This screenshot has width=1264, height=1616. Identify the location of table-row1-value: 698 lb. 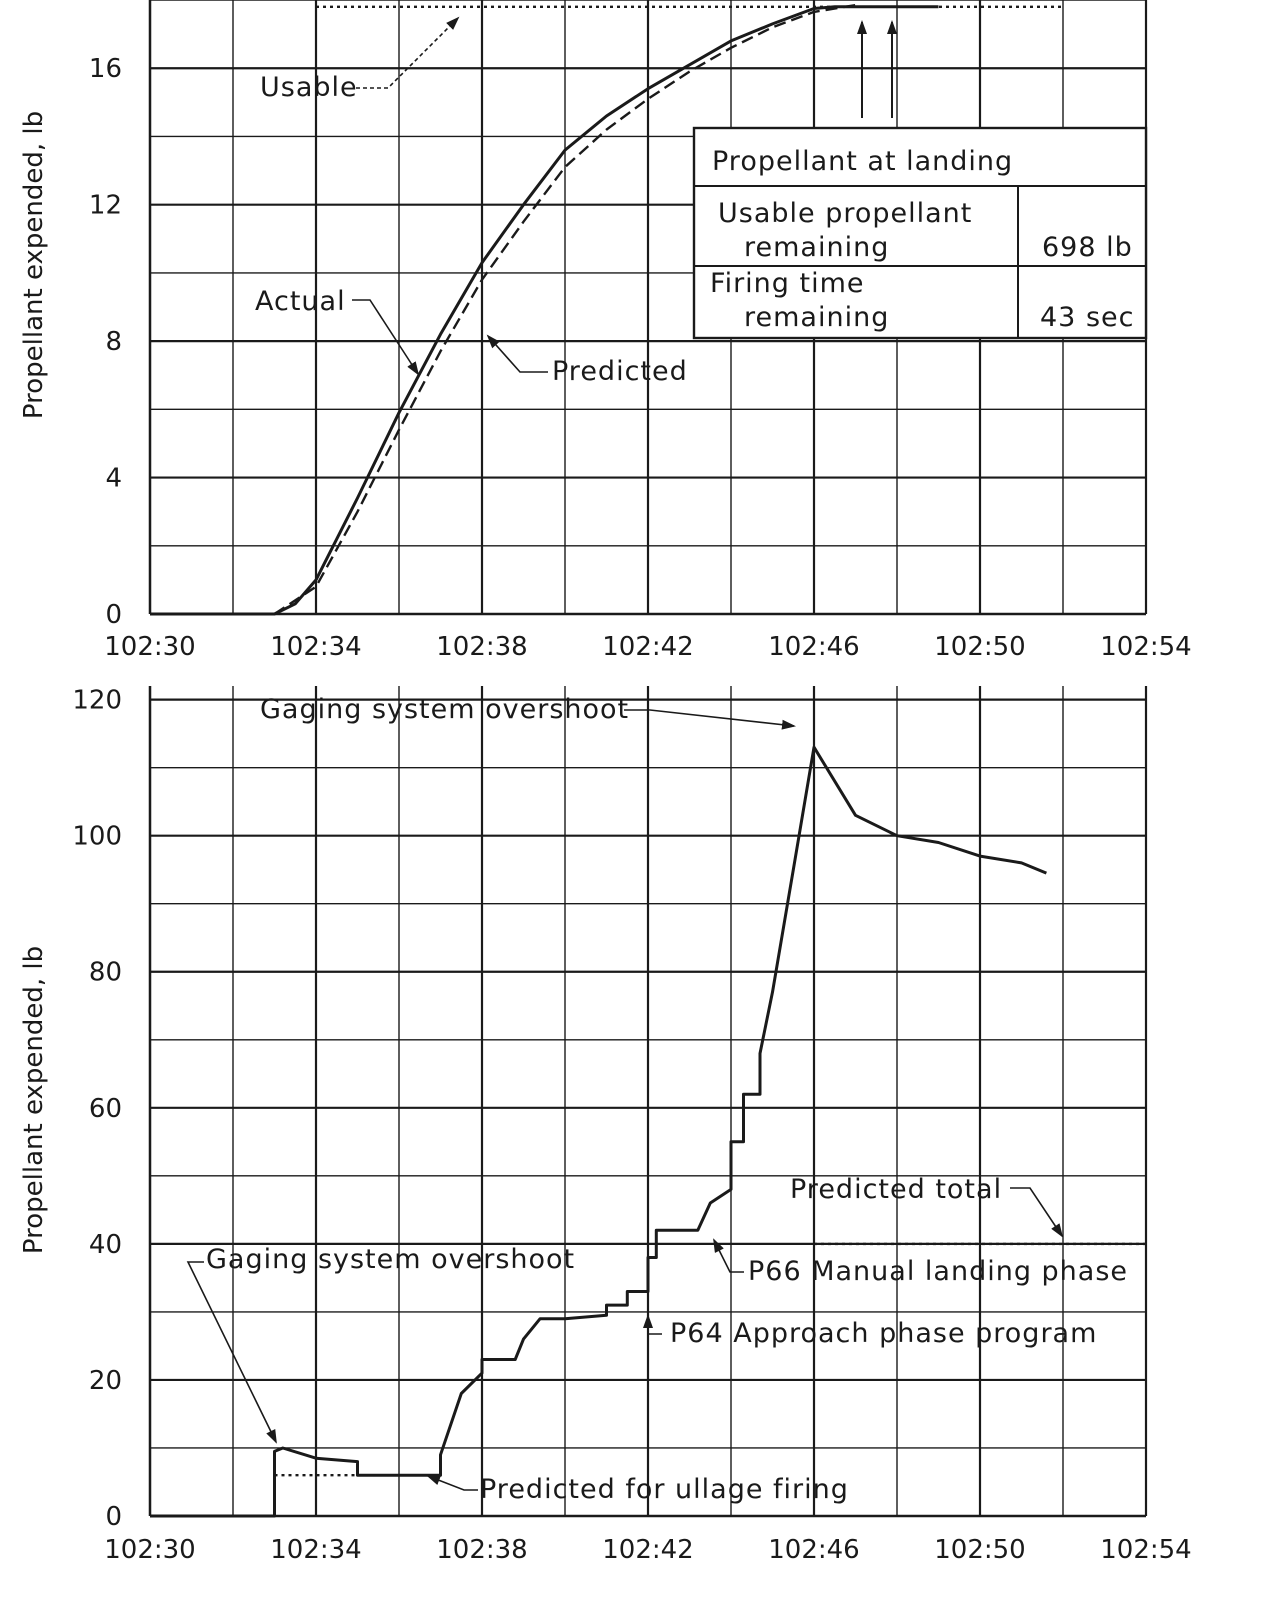
(1087, 247).